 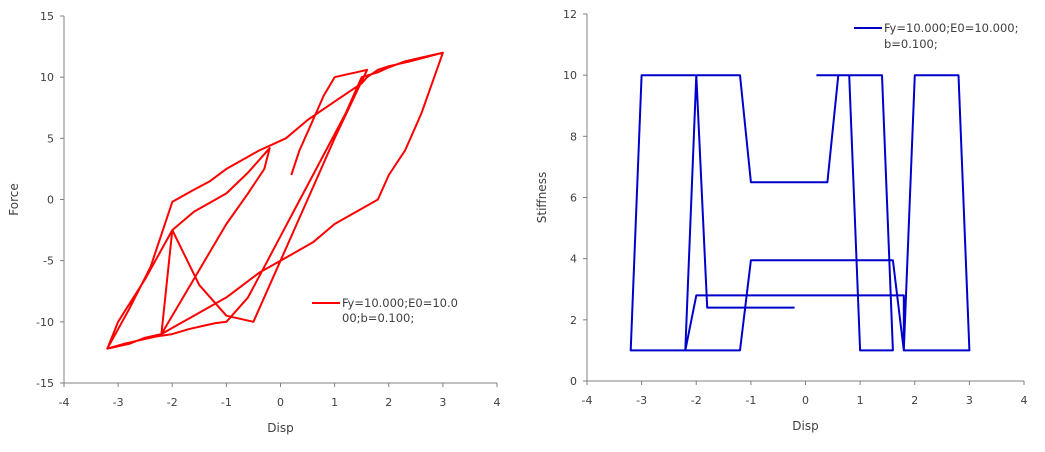 I want to click on legend-label: Fy=10.000;E0=10.0, so click(x=400, y=303).